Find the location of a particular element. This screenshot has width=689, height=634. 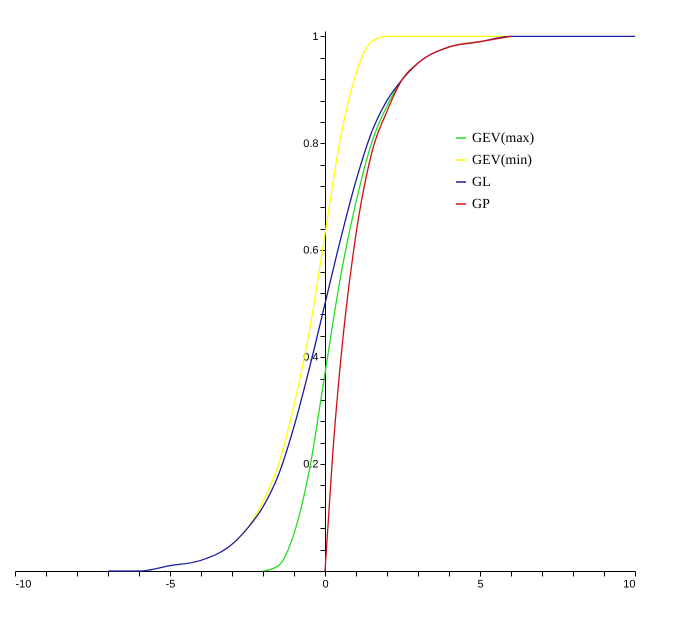

x-tick-label: 0 is located at coordinates (325, 584).